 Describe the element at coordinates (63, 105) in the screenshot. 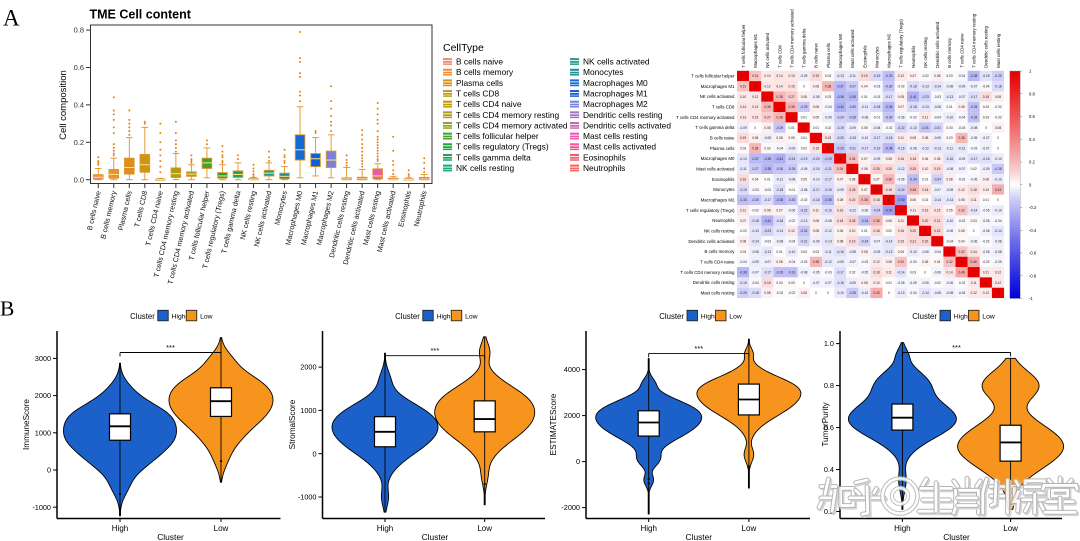

I see `svg-text: Cell composition` at that location.